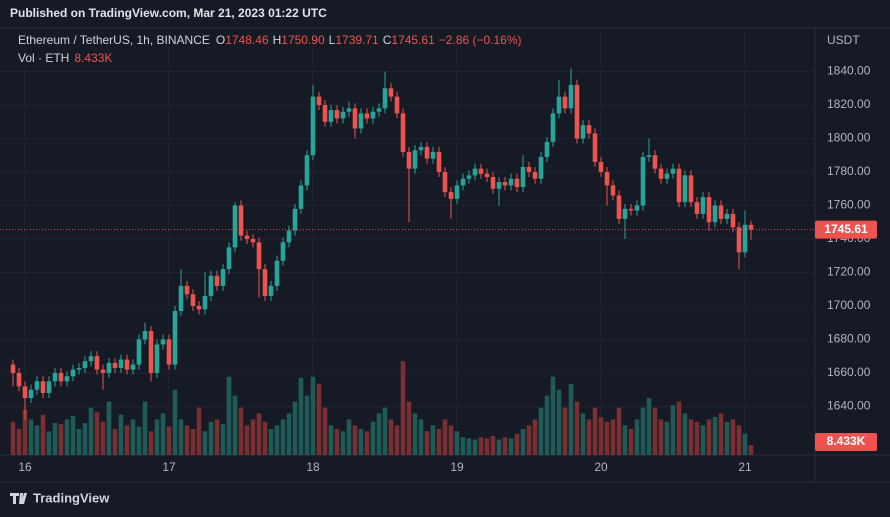  I want to click on legend-field-value: 1739.71, so click(357, 40).